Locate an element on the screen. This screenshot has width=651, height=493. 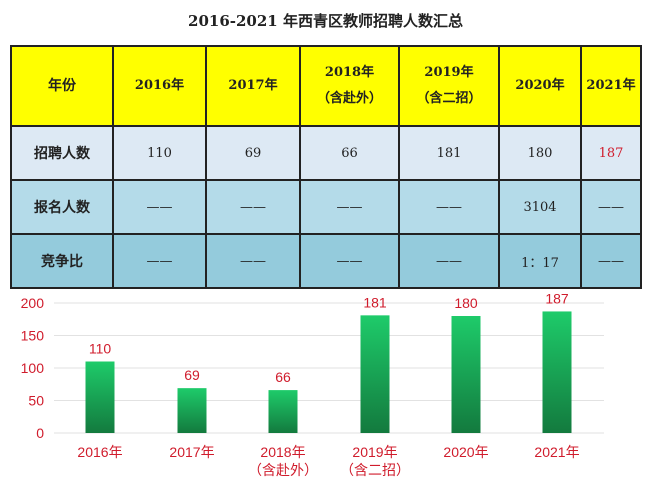
y-tick-label: 150 is located at coordinates (33, 336).